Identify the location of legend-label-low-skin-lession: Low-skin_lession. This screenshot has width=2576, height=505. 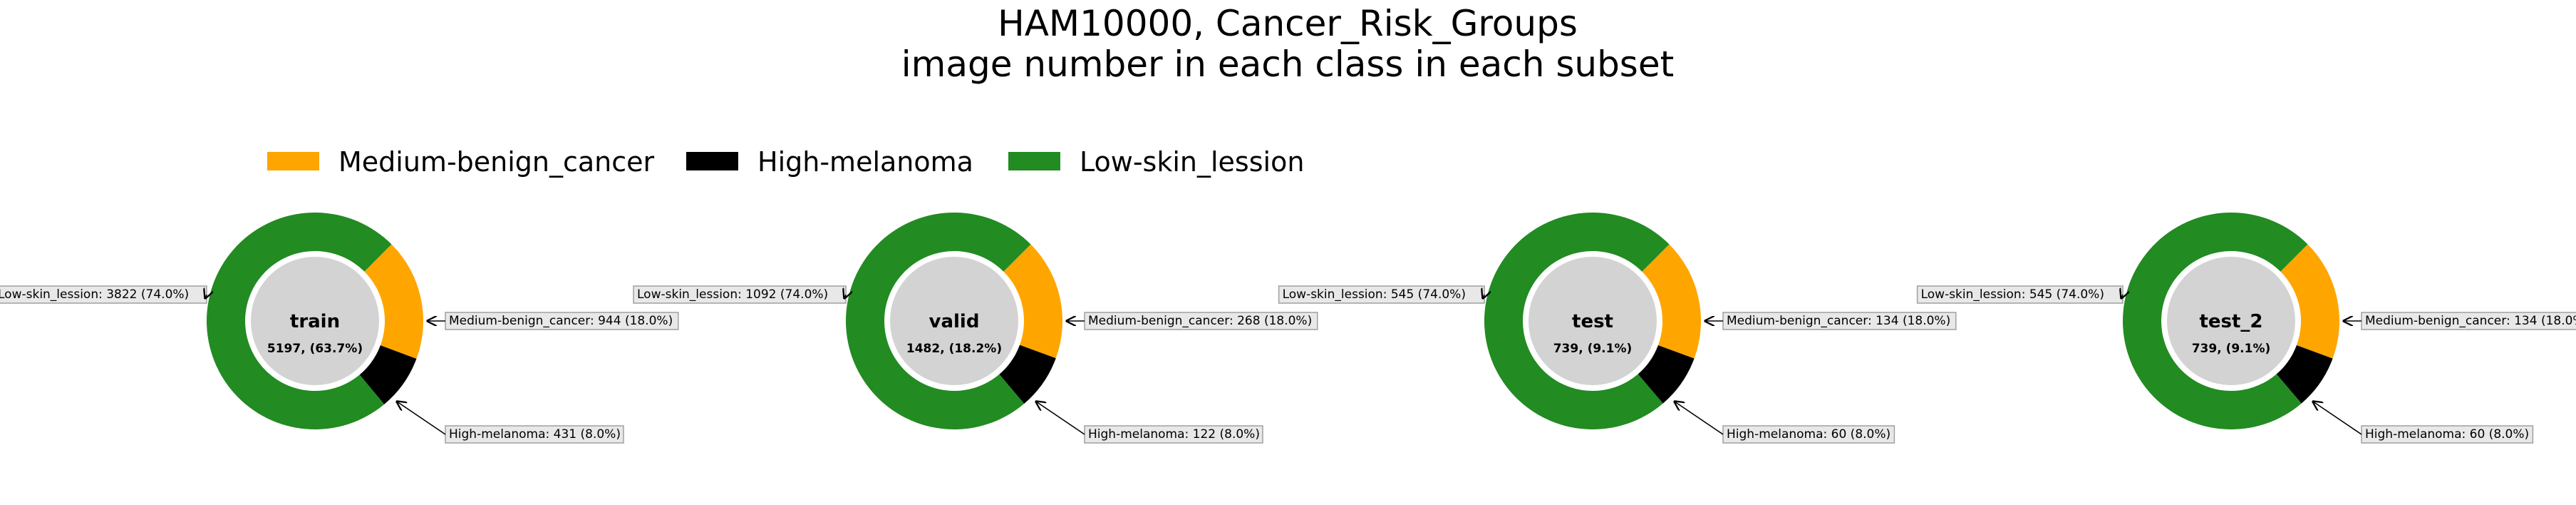
(1192, 162).